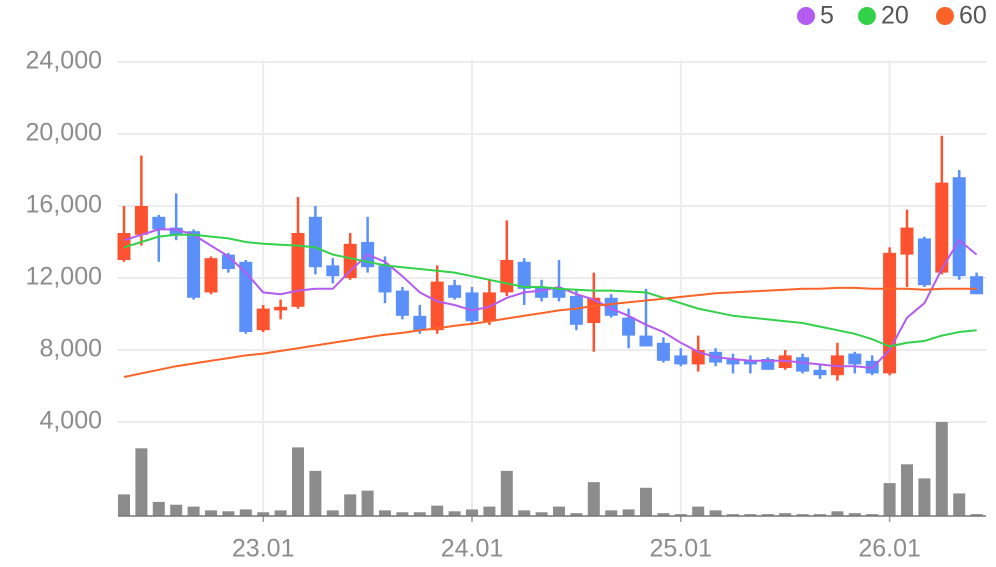 This screenshot has width=996, height=567. I want to click on x-tick-label: 24.01, so click(472, 549).